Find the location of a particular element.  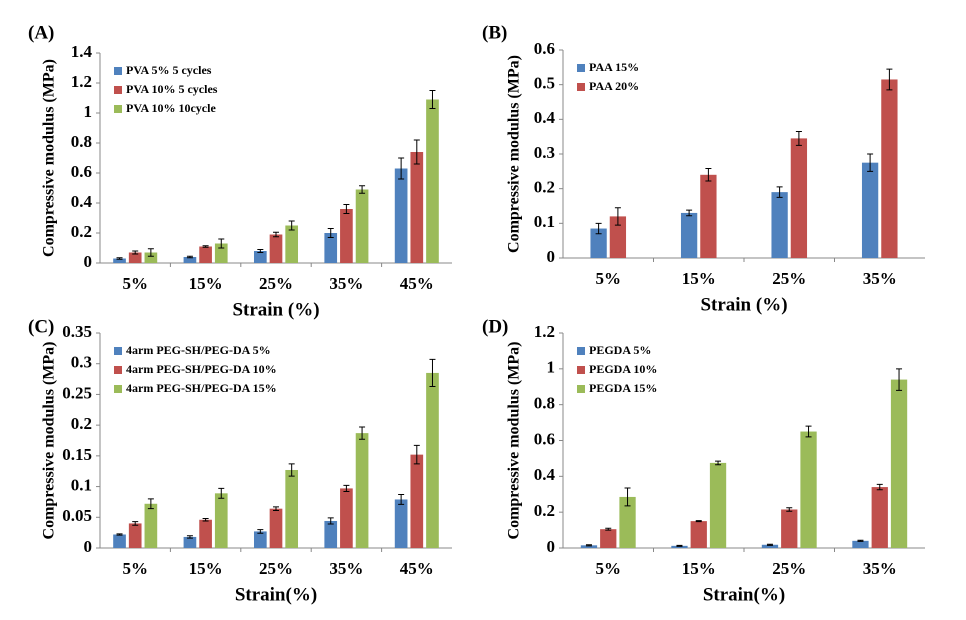

y-tick-label: 0 is located at coordinates (88, 546).